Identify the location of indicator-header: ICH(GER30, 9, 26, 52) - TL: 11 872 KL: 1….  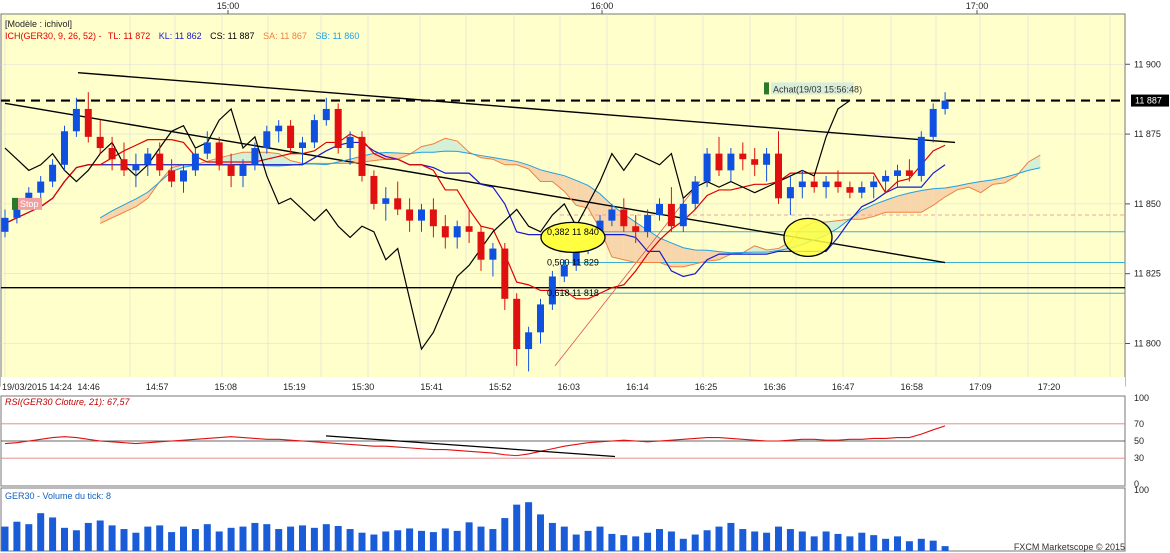
(182, 36).